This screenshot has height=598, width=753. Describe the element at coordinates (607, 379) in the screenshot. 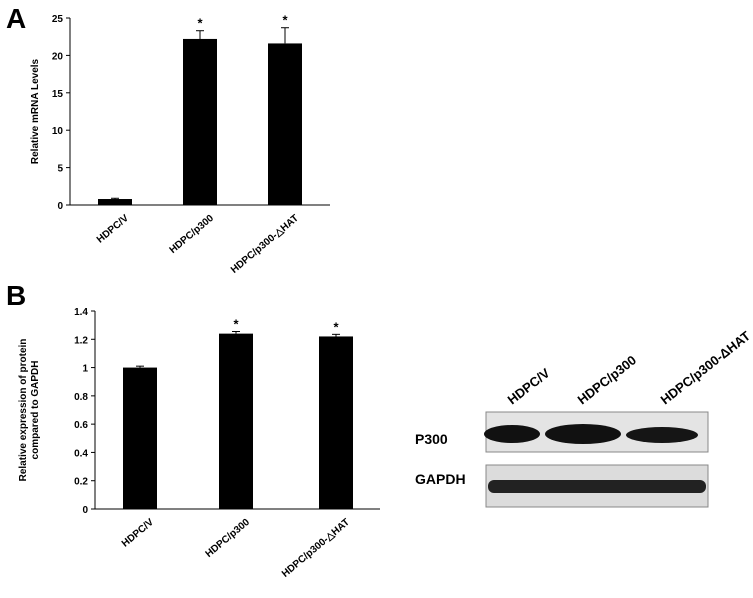

I see `blot-lane-label: HDPC/p300` at that location.